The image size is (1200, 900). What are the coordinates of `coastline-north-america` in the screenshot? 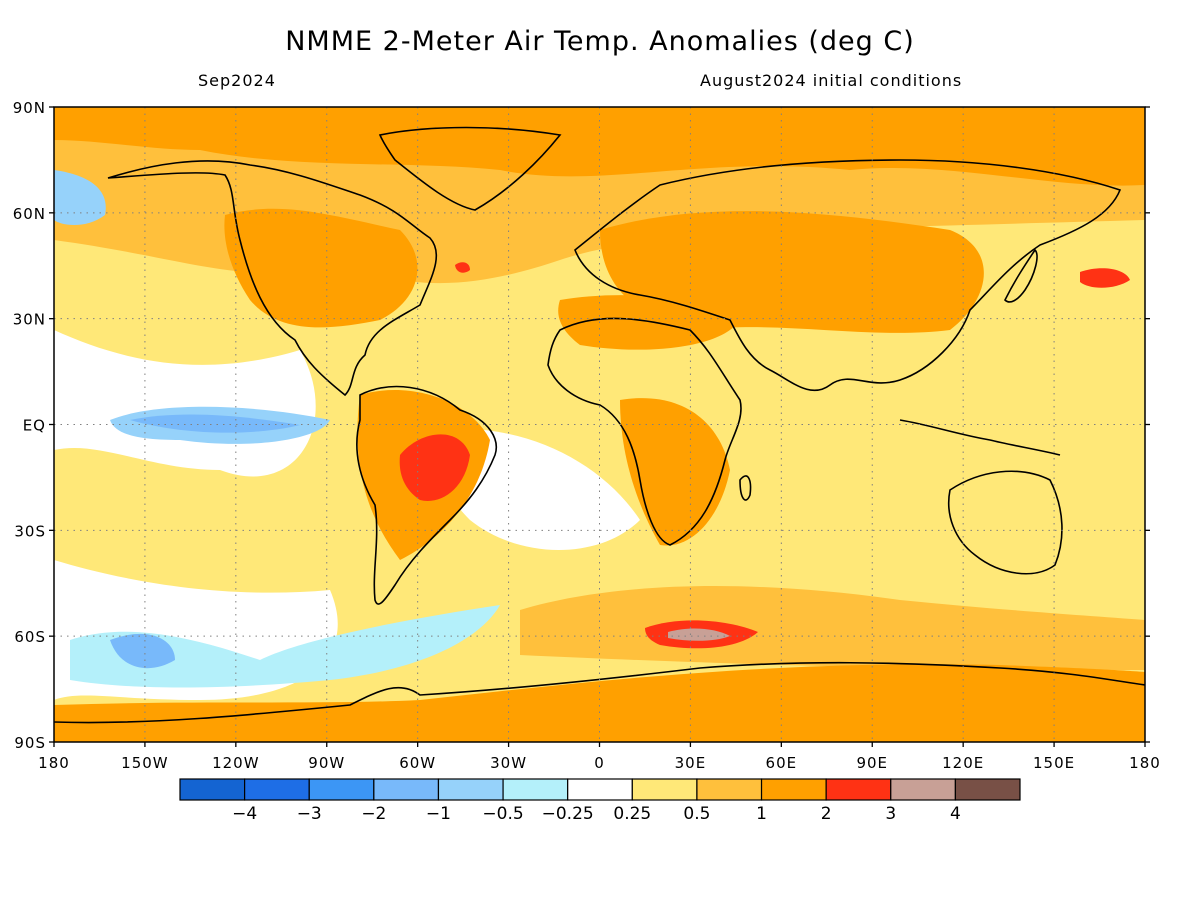 It's located at (272, 278).